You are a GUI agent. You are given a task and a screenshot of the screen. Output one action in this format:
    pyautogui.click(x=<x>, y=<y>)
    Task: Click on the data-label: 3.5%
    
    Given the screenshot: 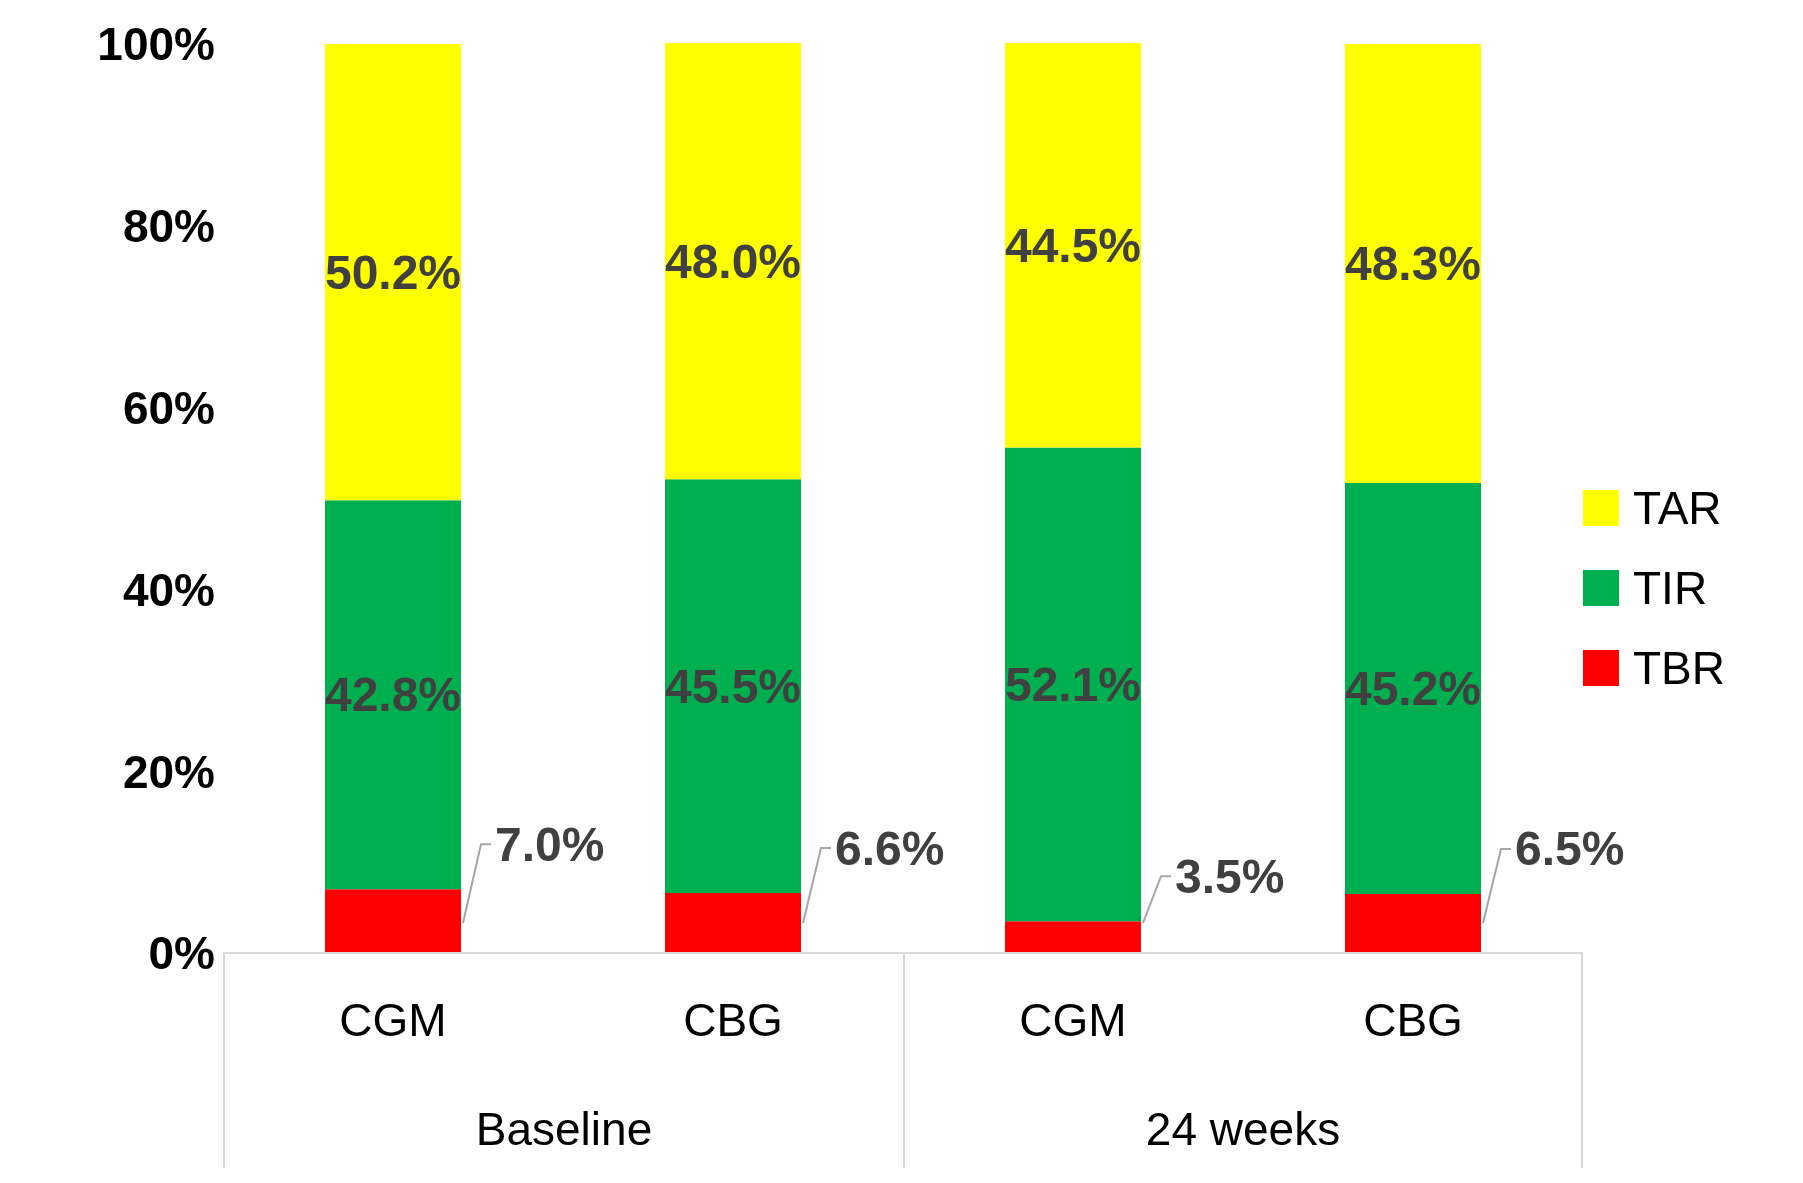 What is the action you would take?
    pyautogui.click(x=1230, y=876)
    